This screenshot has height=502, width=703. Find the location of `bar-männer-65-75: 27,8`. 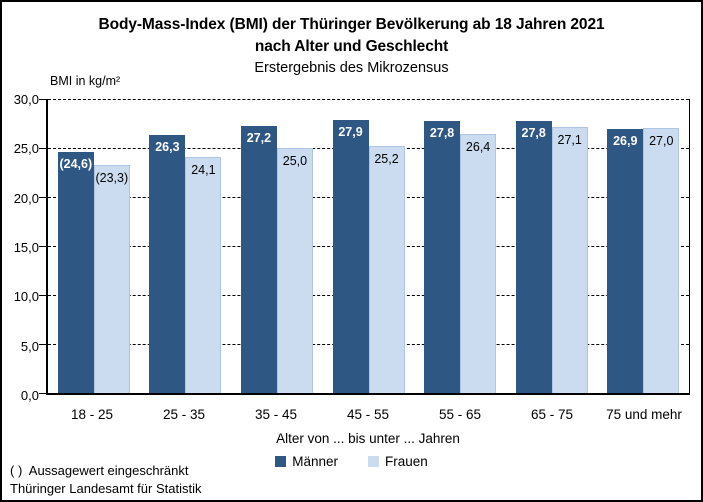

bar-männer-65-75: 27,8 is located at coordinates (533, 256).